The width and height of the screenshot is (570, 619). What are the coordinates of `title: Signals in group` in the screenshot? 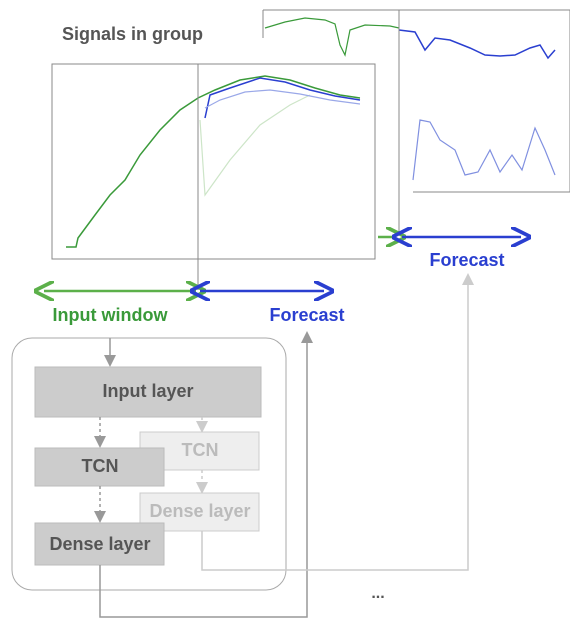 It's located at (132, 34).